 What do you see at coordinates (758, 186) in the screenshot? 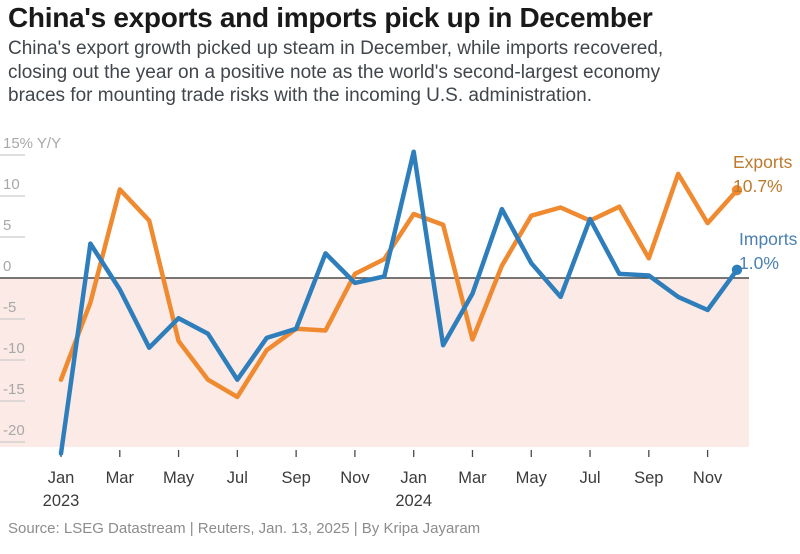
I see `exports-latest-value: 10.7%` at bounding box center [758, 186].